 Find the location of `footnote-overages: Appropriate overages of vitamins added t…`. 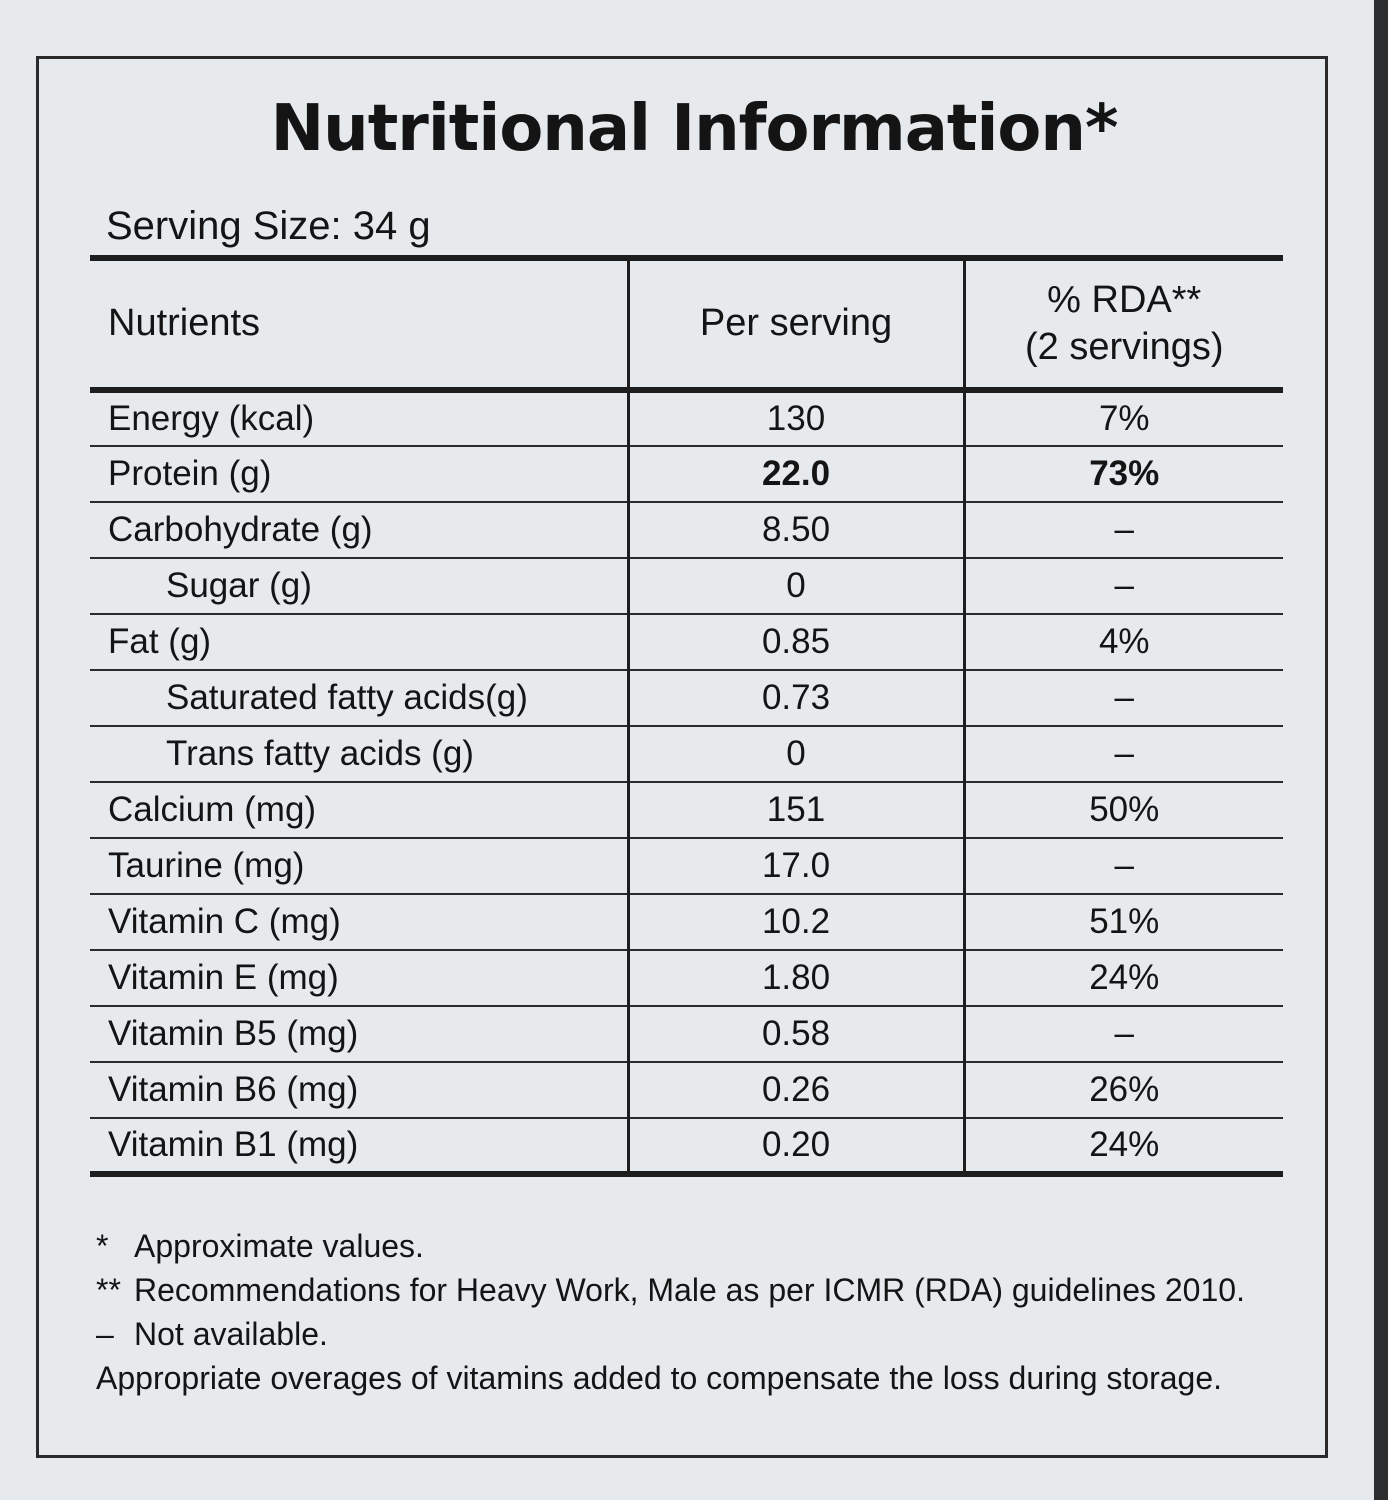

footnote-overages: Appropriate overages of vitamins added t… is located at coordinates (659, 1378).